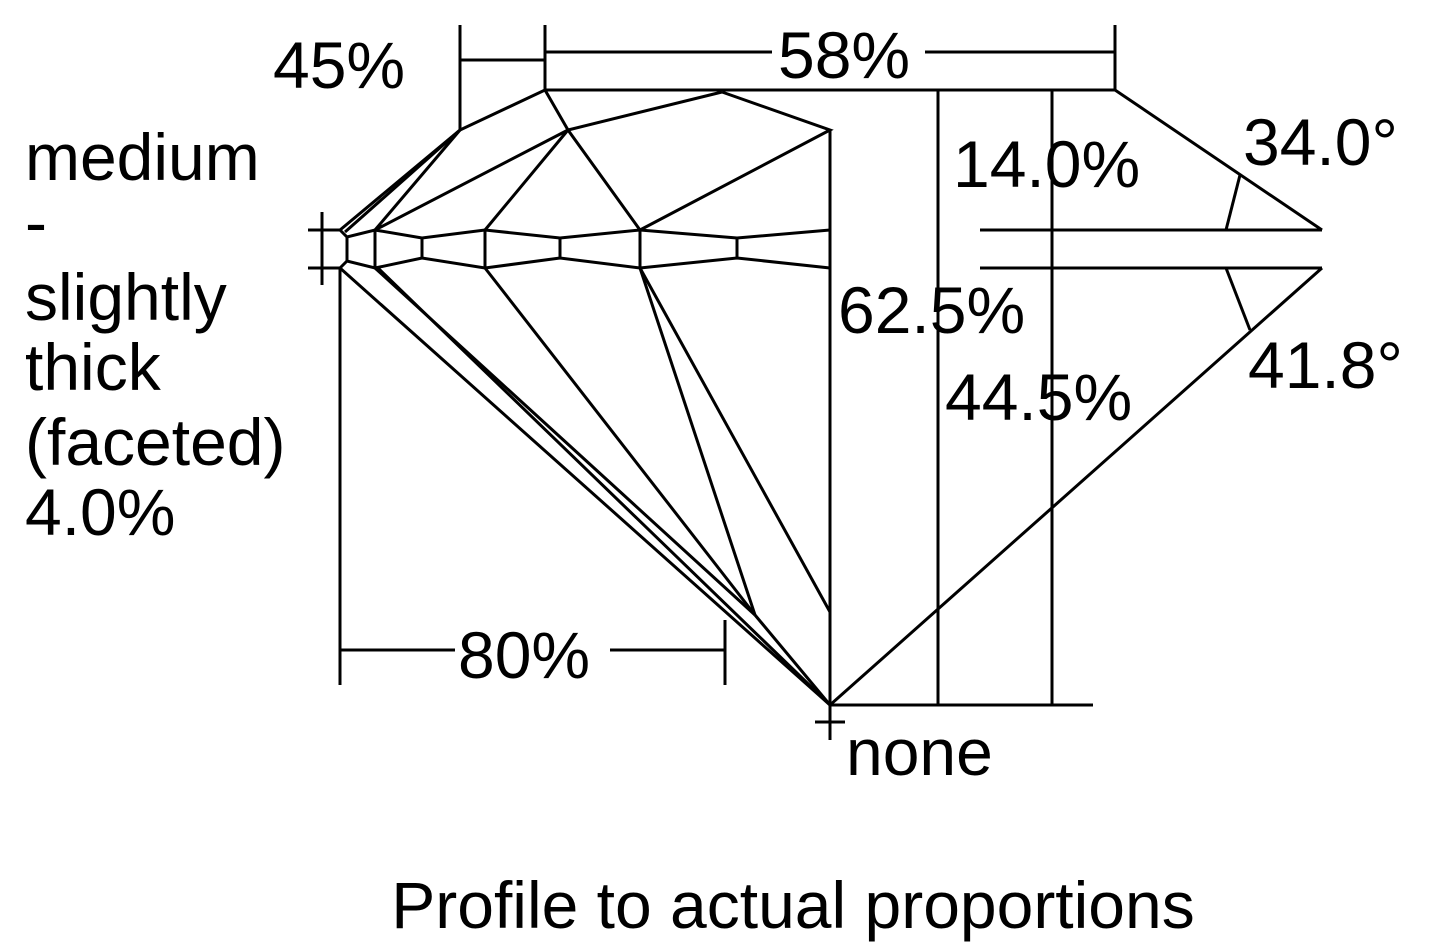 The height and width of the screenshot is (946, 1445). I want to click on culet-label: none, so click(919, 752).